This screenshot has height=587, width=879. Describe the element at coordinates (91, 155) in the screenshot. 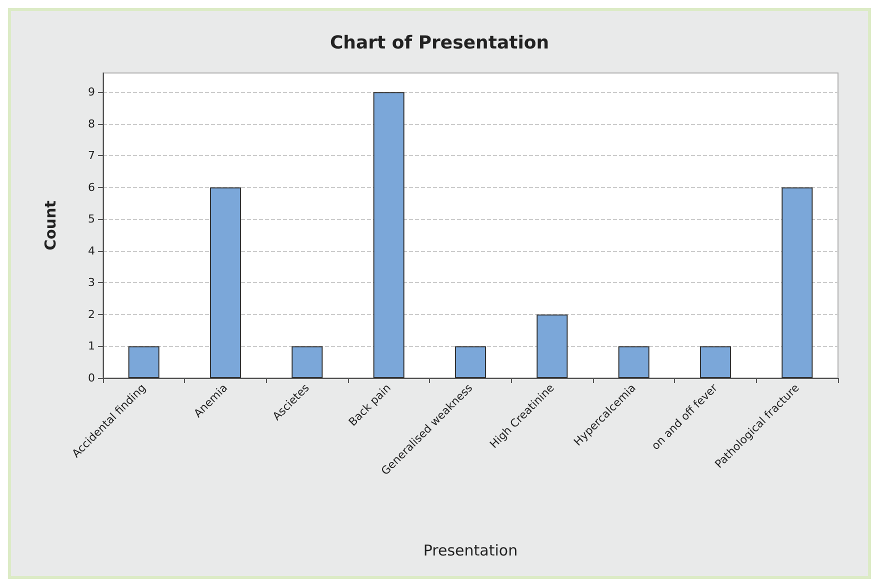

I see `y-tick-label: 7` at that location.